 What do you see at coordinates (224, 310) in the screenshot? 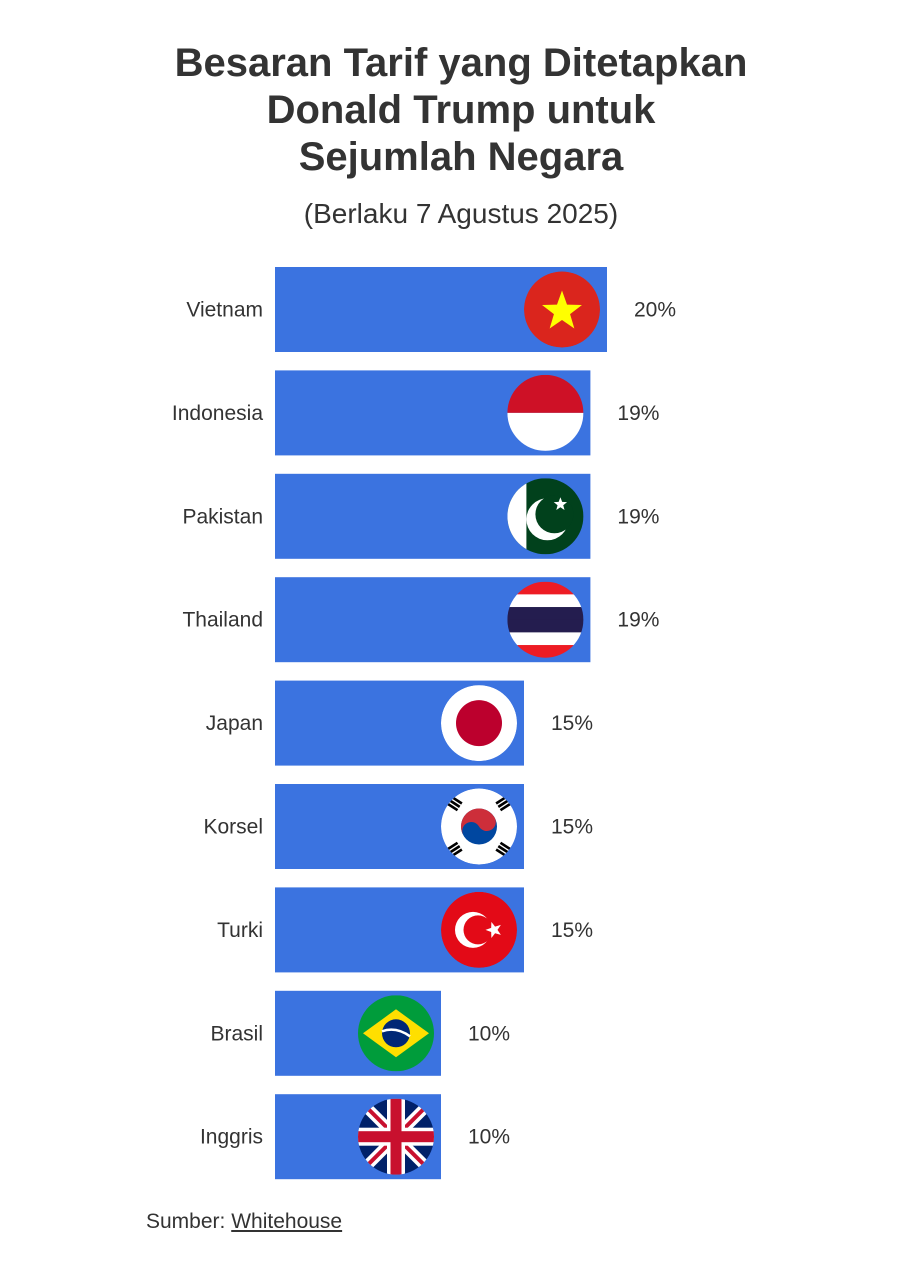
I see `category-label-vietnam: Vietnam` at bounding box center [224, 310].